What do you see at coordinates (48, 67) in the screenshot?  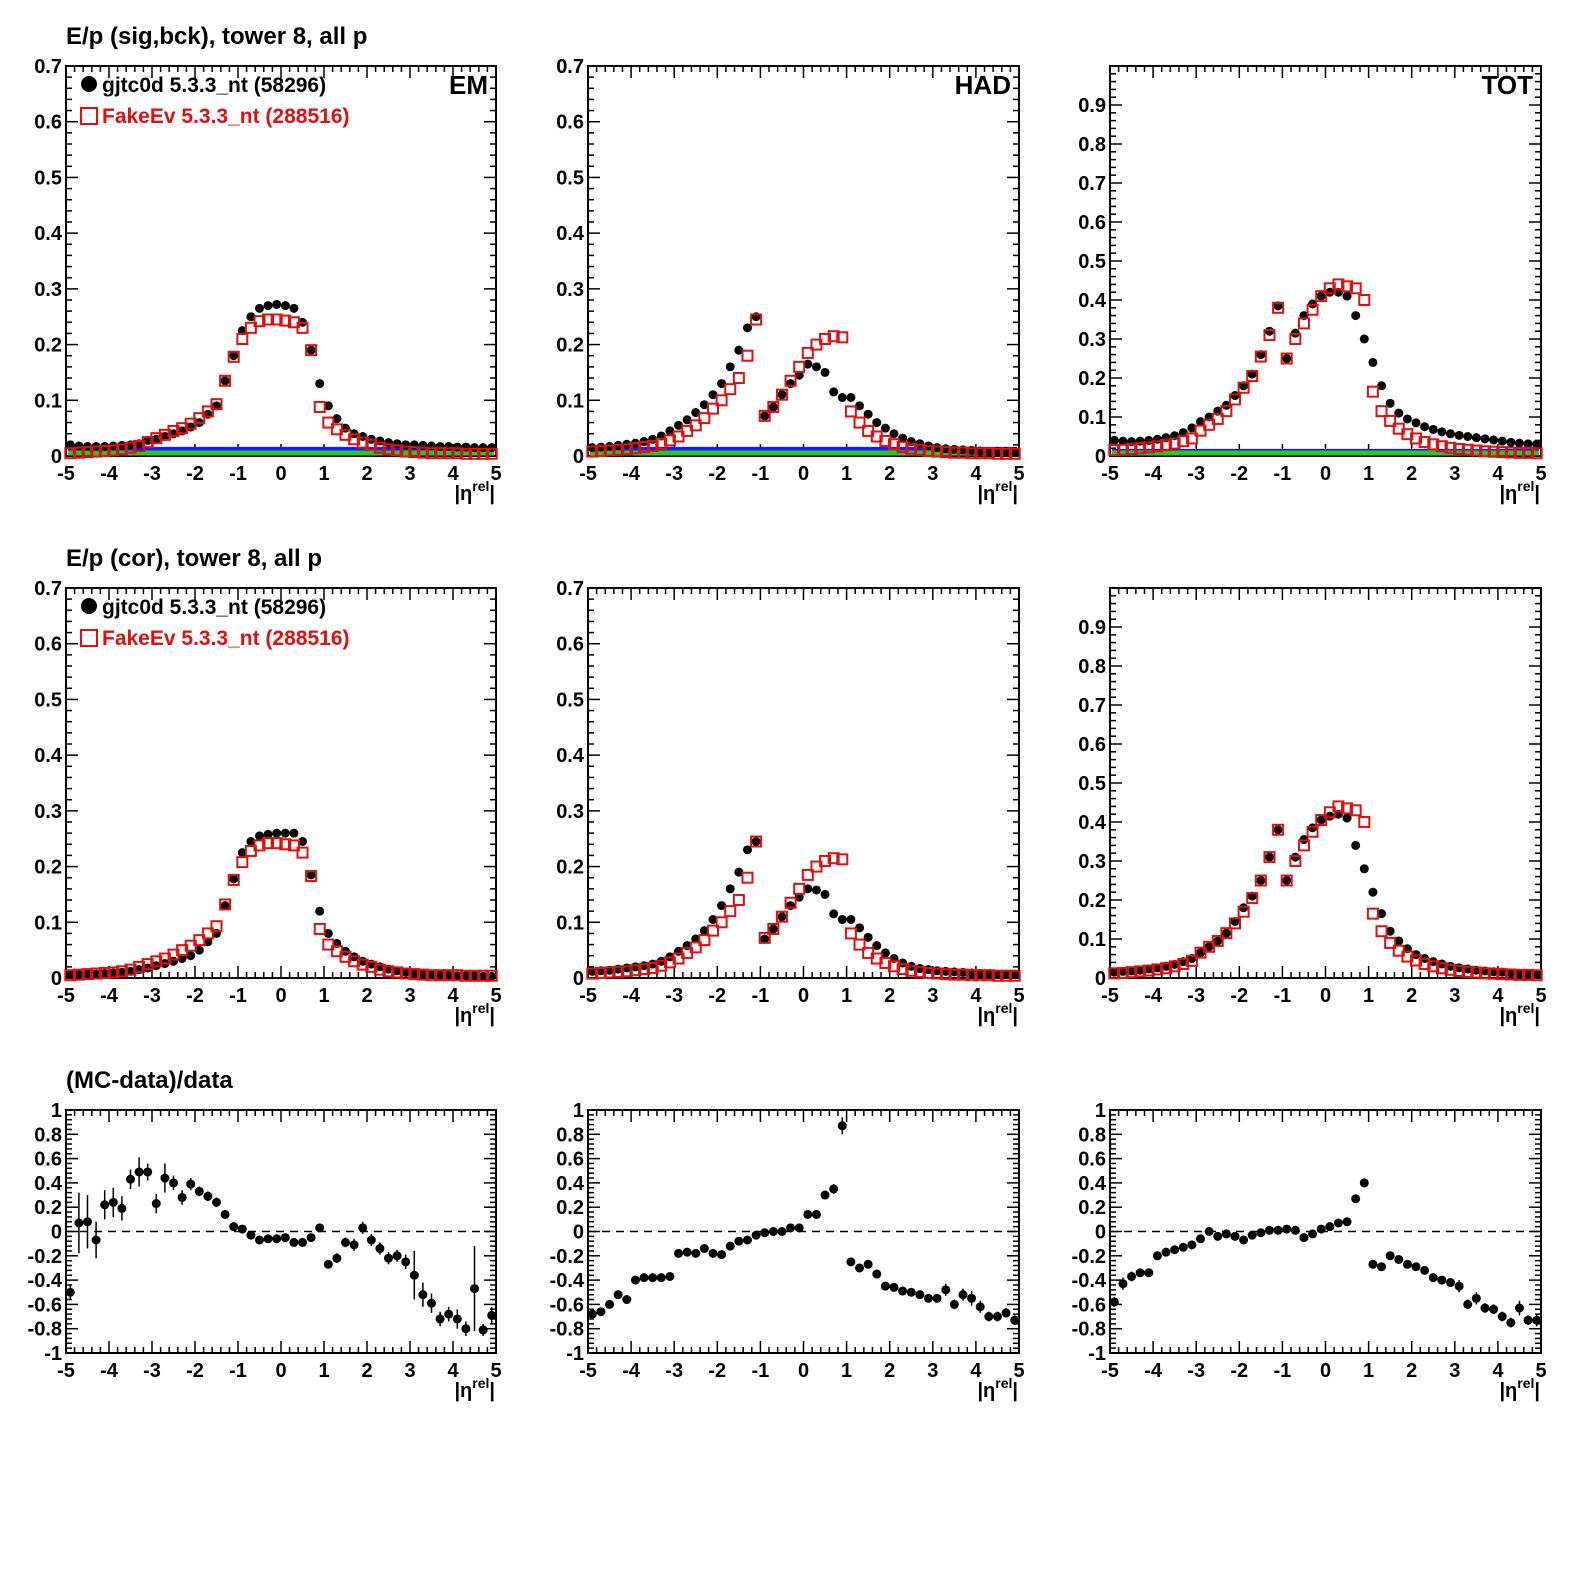 I see `y-tick-label: 0.7` at bounding box center [48, 67].